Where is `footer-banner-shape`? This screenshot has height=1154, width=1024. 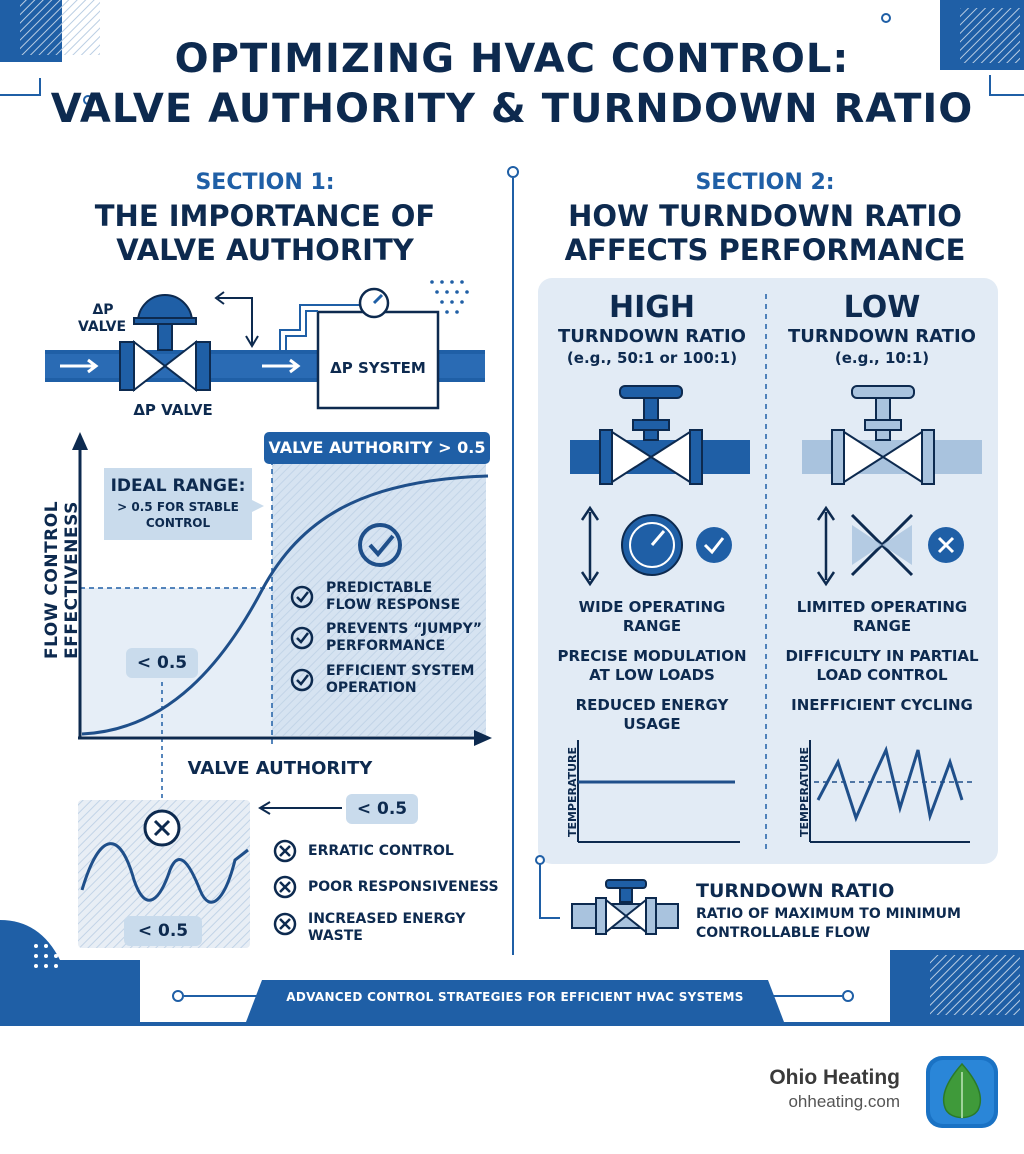 footer-banner-shape is located at coordinates (515, 1001).